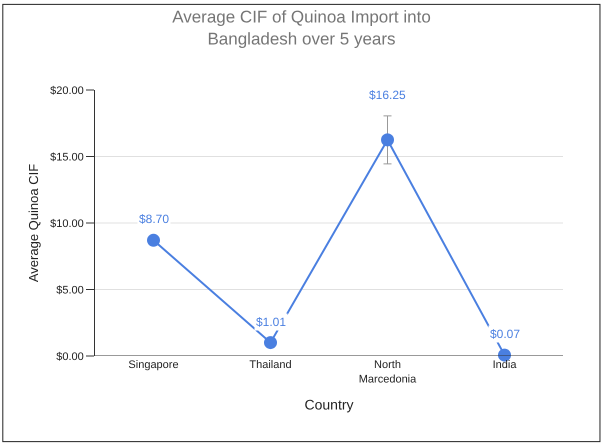 This screenshot has width=603, height=446. Describe the element at coordinates (67, 90) in the screenshot. I see `y-tick-label: $20.00` at that location.